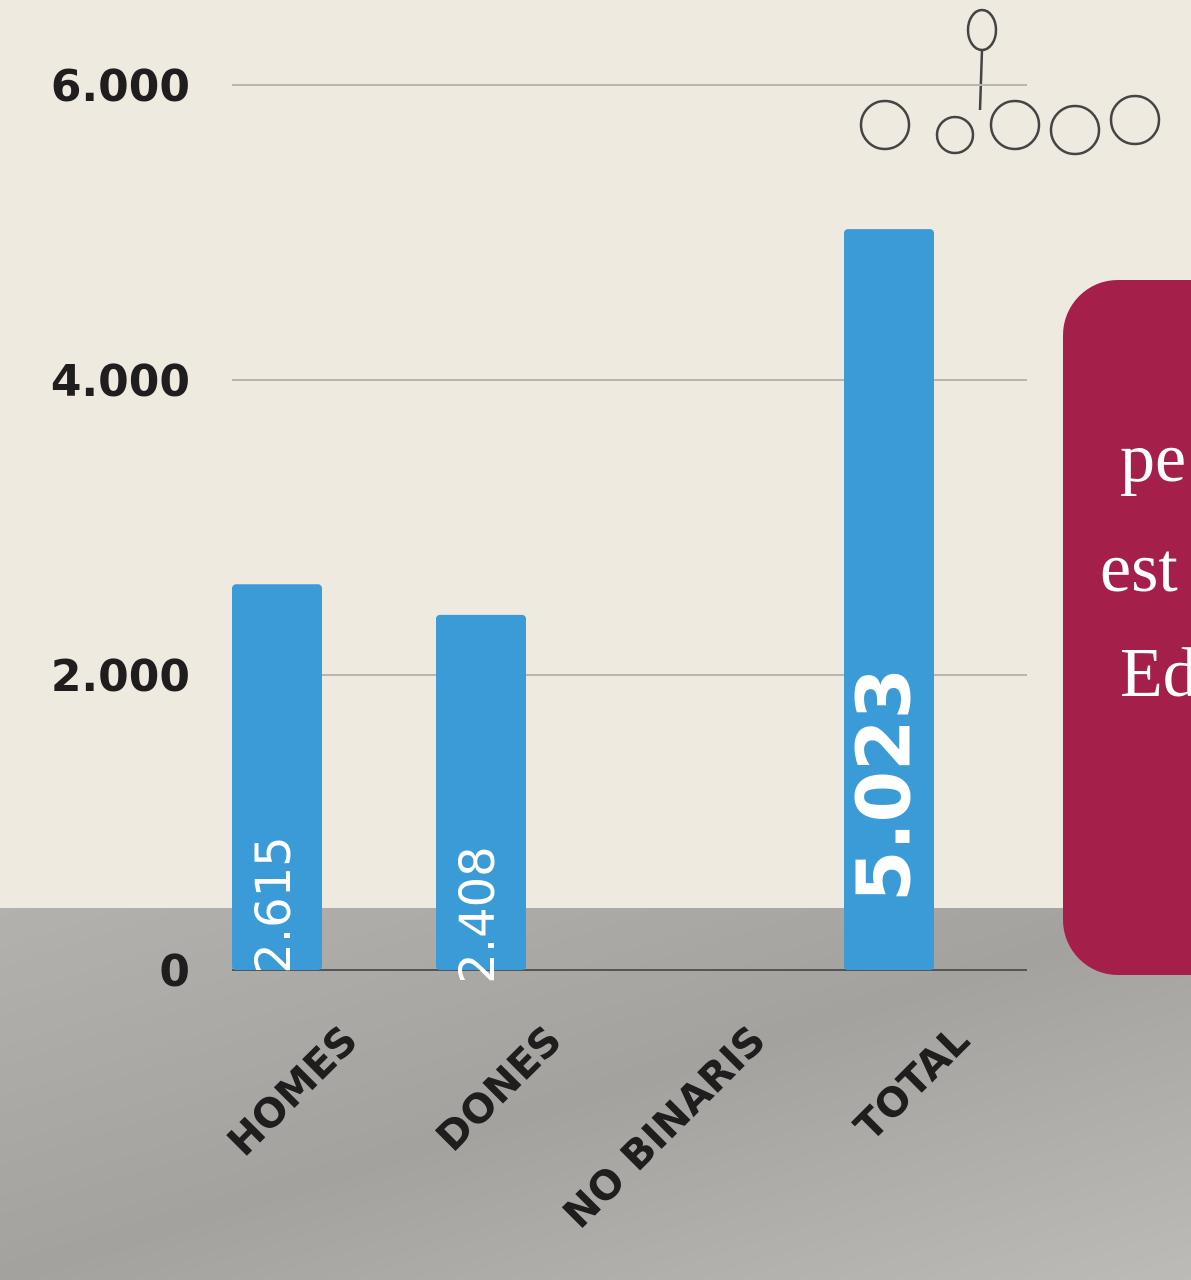 The image size is (1191, 1280). Describe the element at coordinates (885, 785) in the screenshot. I see `value-label: 5.023` at that location.